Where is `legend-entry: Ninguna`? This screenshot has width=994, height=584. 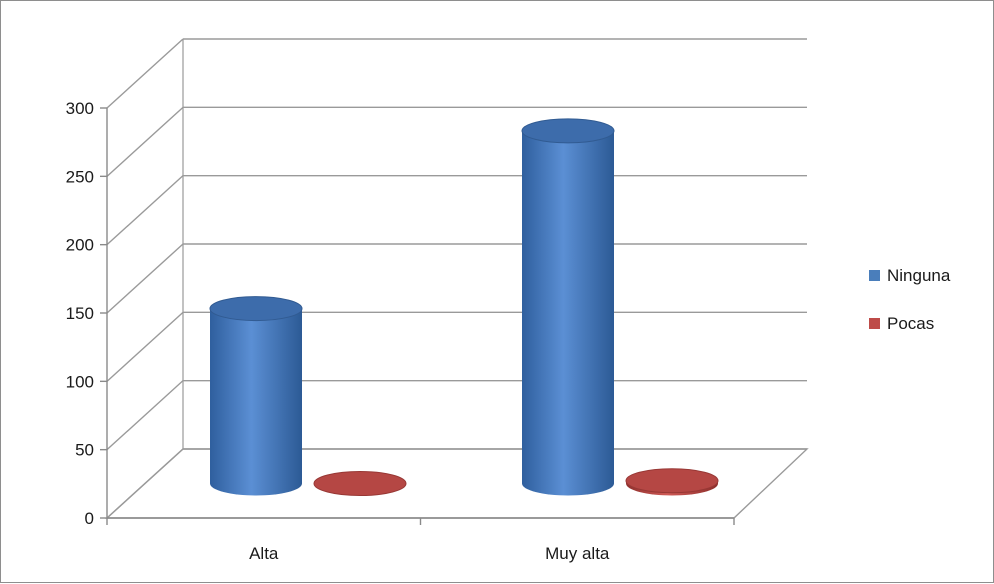
legend-entry: Ninguna is located at coordinates (910, 275).